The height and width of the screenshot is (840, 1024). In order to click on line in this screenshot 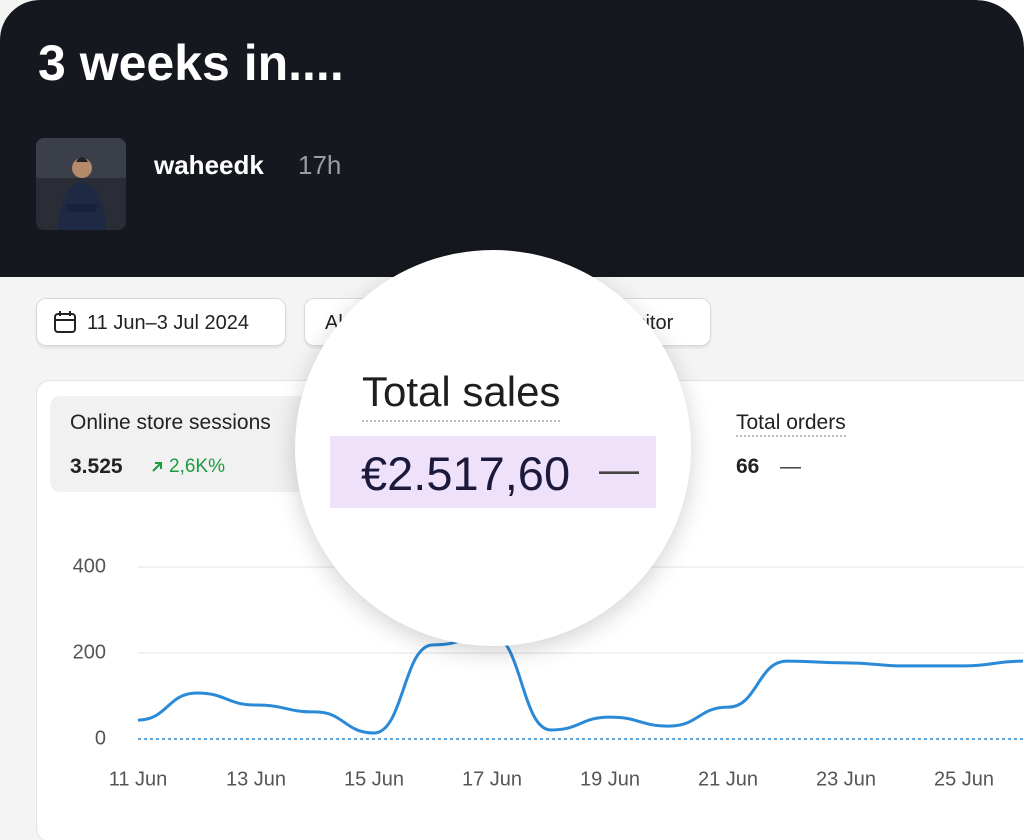, I will do `click(580, 684)`.